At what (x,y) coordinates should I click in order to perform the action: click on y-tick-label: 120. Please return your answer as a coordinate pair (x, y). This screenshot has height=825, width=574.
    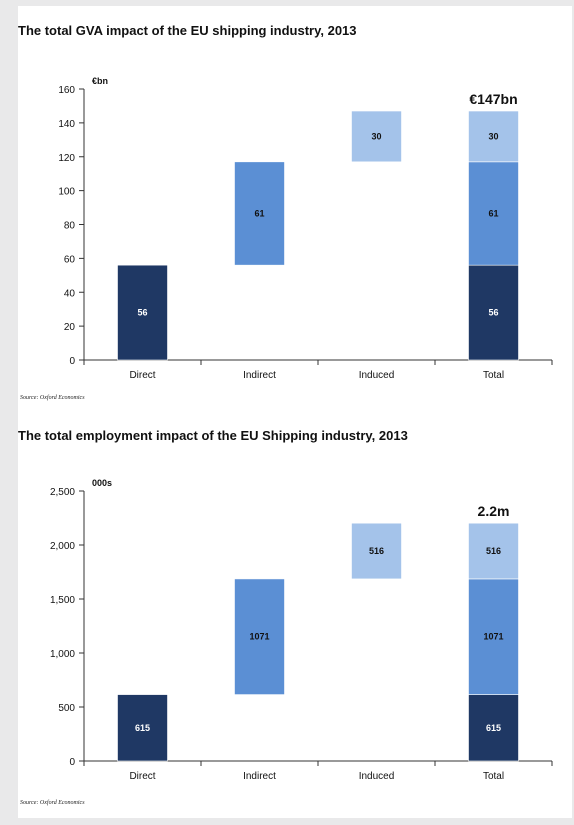
    Looking at the image, I should click on (66, 158).